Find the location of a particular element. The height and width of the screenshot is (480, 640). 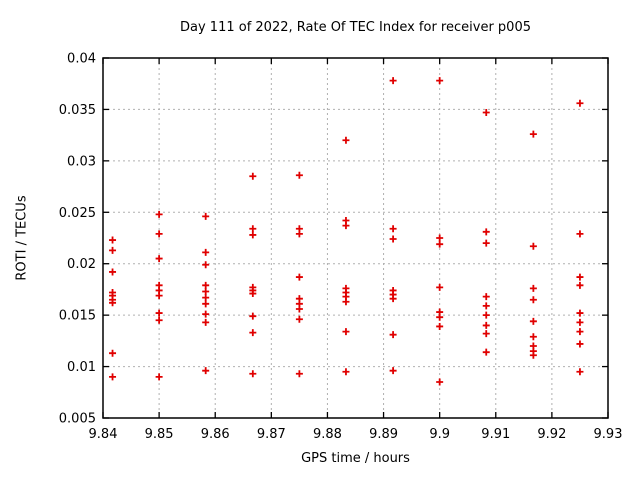

y-tick-label: 0.04 is located at coordinates (81, 59).